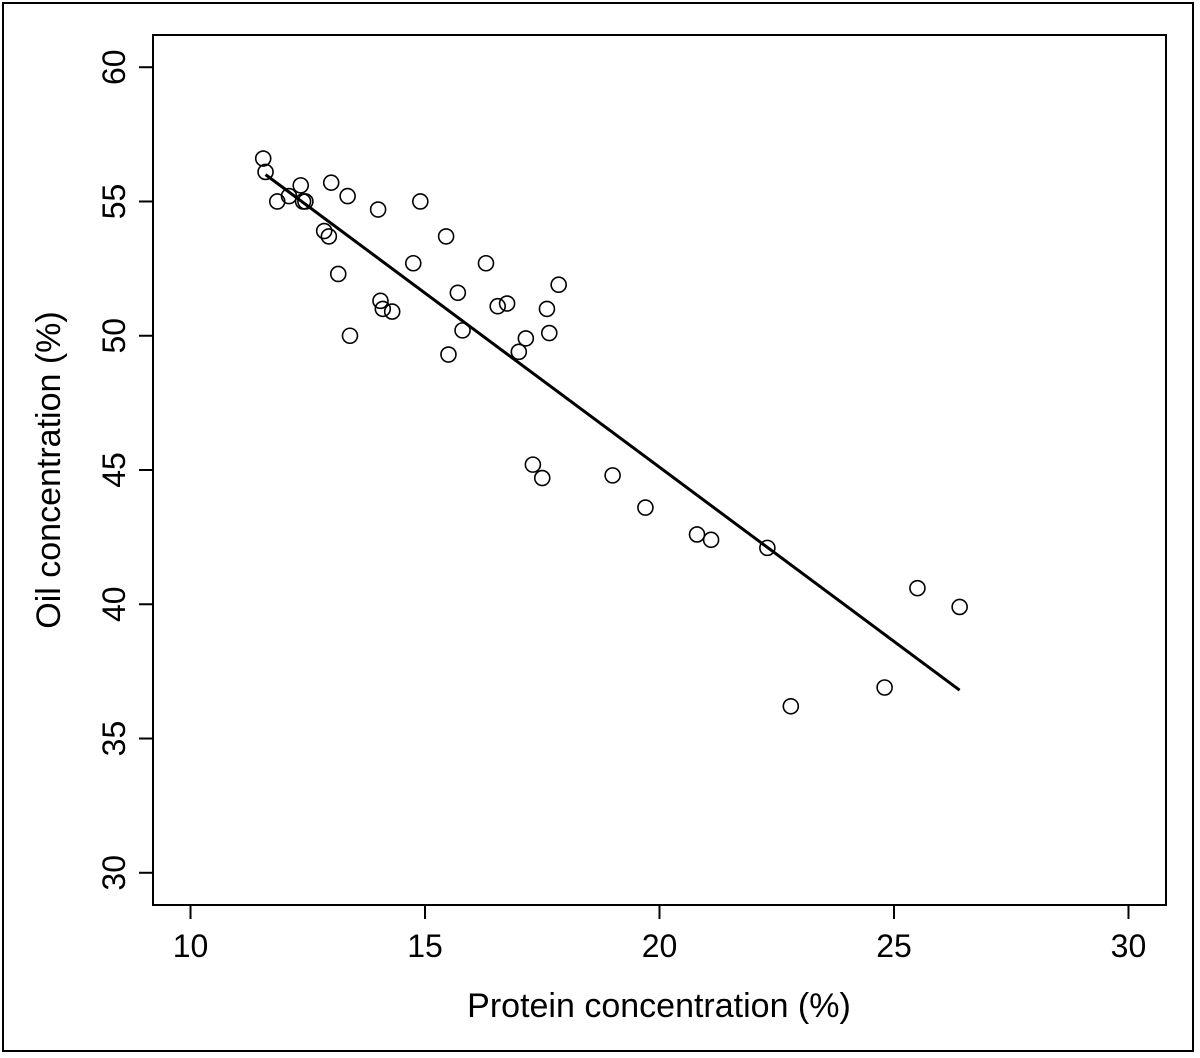 The width and height of the screenshot is (1200, 1058). What do you see at coordinates (660, 946) in the screenshot?
I see `x-tick-label: 20` at bounding box center [660, 946].